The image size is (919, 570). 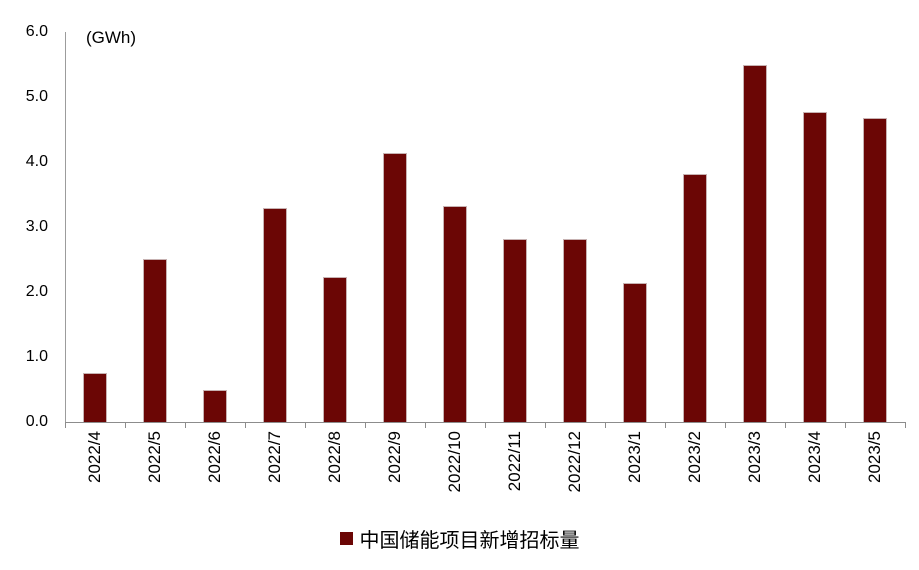 What do you see at coordinates (754, 457) in the screenshot?
I see `x-axis-label-2023-3: 2023/3` at bounding box center [754, 457].